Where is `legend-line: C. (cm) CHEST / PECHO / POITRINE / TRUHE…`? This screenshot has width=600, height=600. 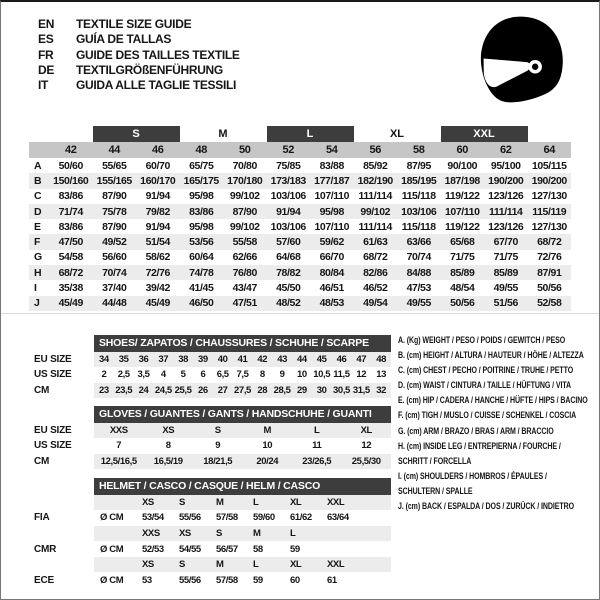 legend-line: C. (cm) CHEST / PECHO / POITRINE / TRUHE… is located at coordinates (486, 370).